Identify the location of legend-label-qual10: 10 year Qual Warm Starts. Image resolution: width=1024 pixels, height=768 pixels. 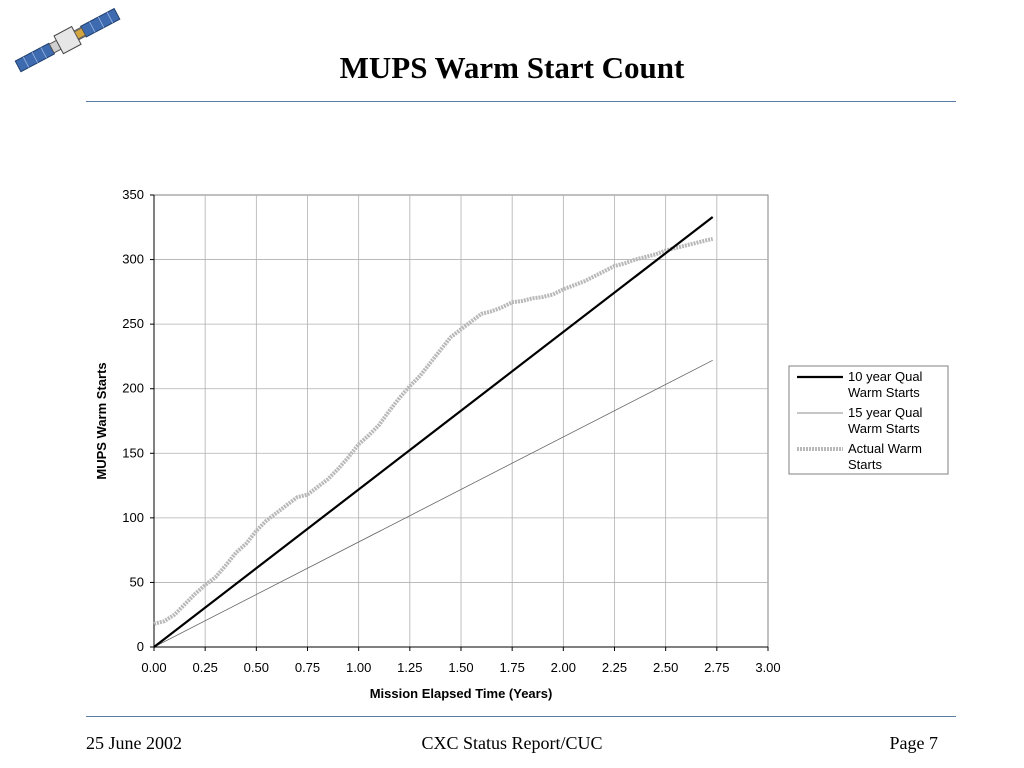
(885, 384).